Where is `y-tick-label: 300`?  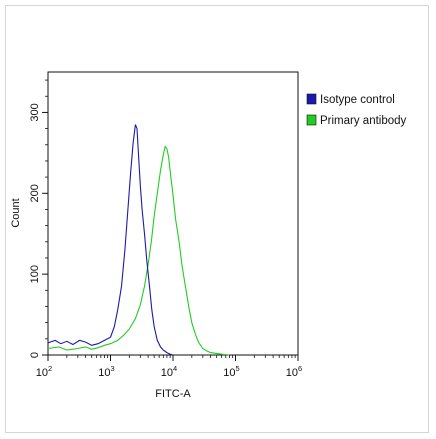
y-tick-label: 300 is located at coordinates (35, 112).